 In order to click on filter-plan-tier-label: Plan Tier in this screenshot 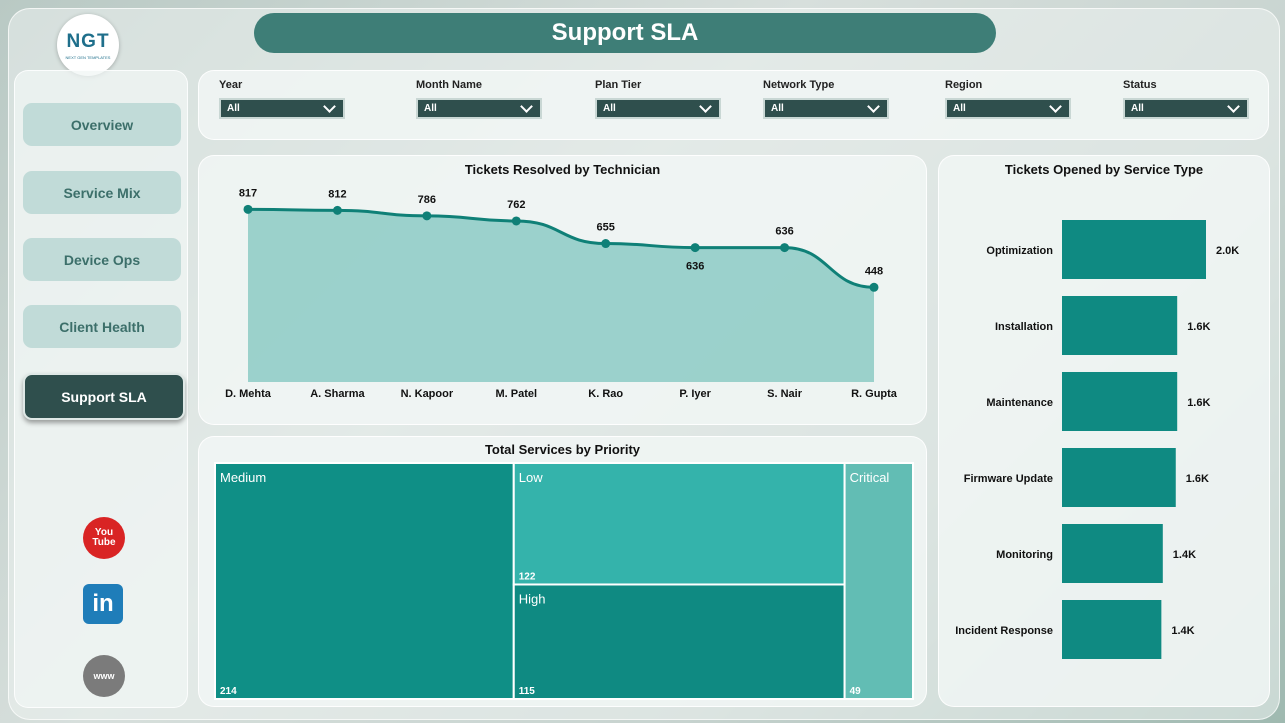, I will do `click(618, 85)`.